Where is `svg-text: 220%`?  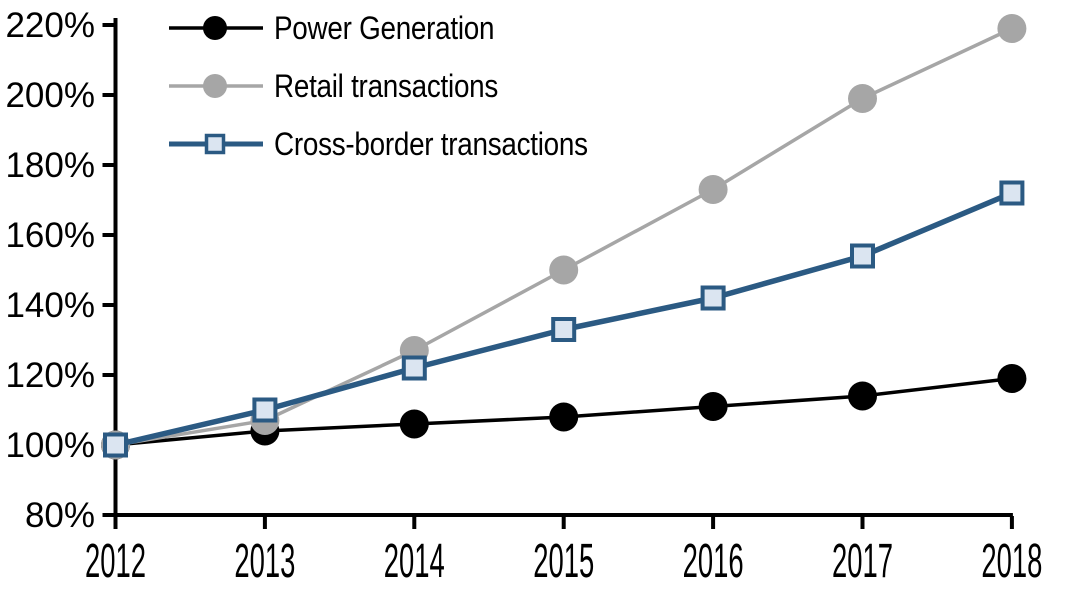
svg-text: 220% is located at coordinates (50, 25).